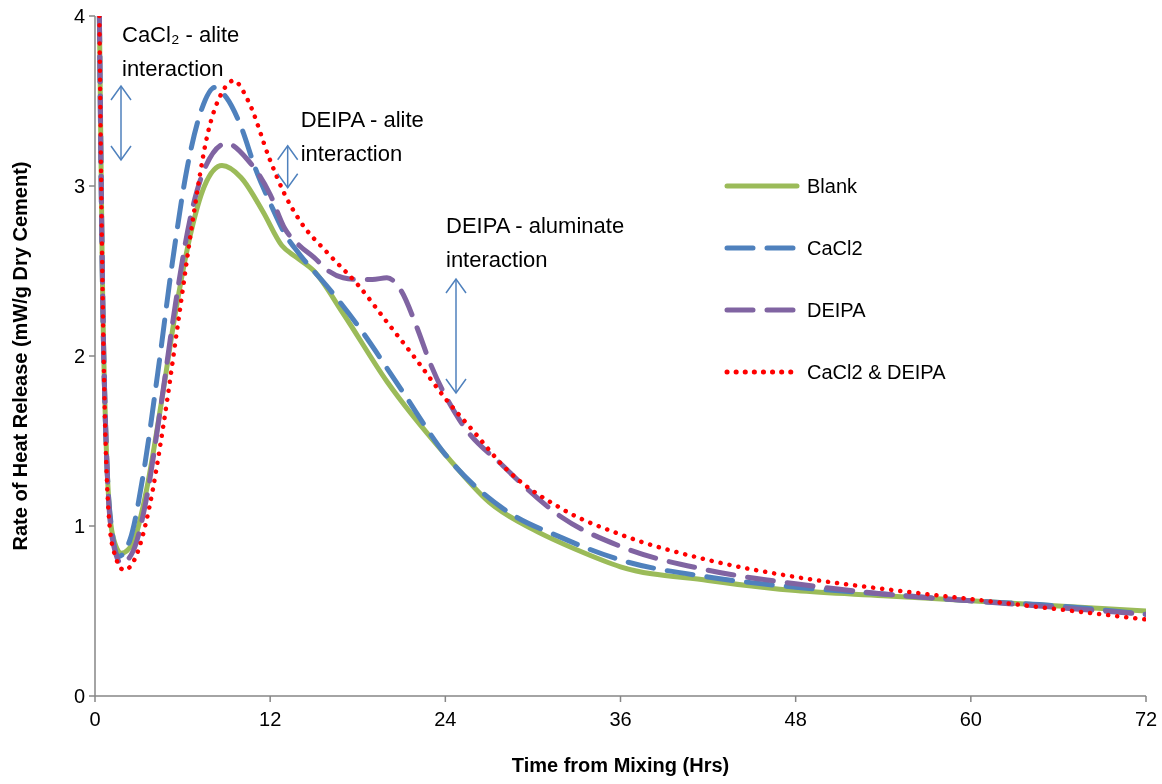 This screenshot has width=1162, height=784. I want to click on y-tick-label: 0, so click(79, 696).